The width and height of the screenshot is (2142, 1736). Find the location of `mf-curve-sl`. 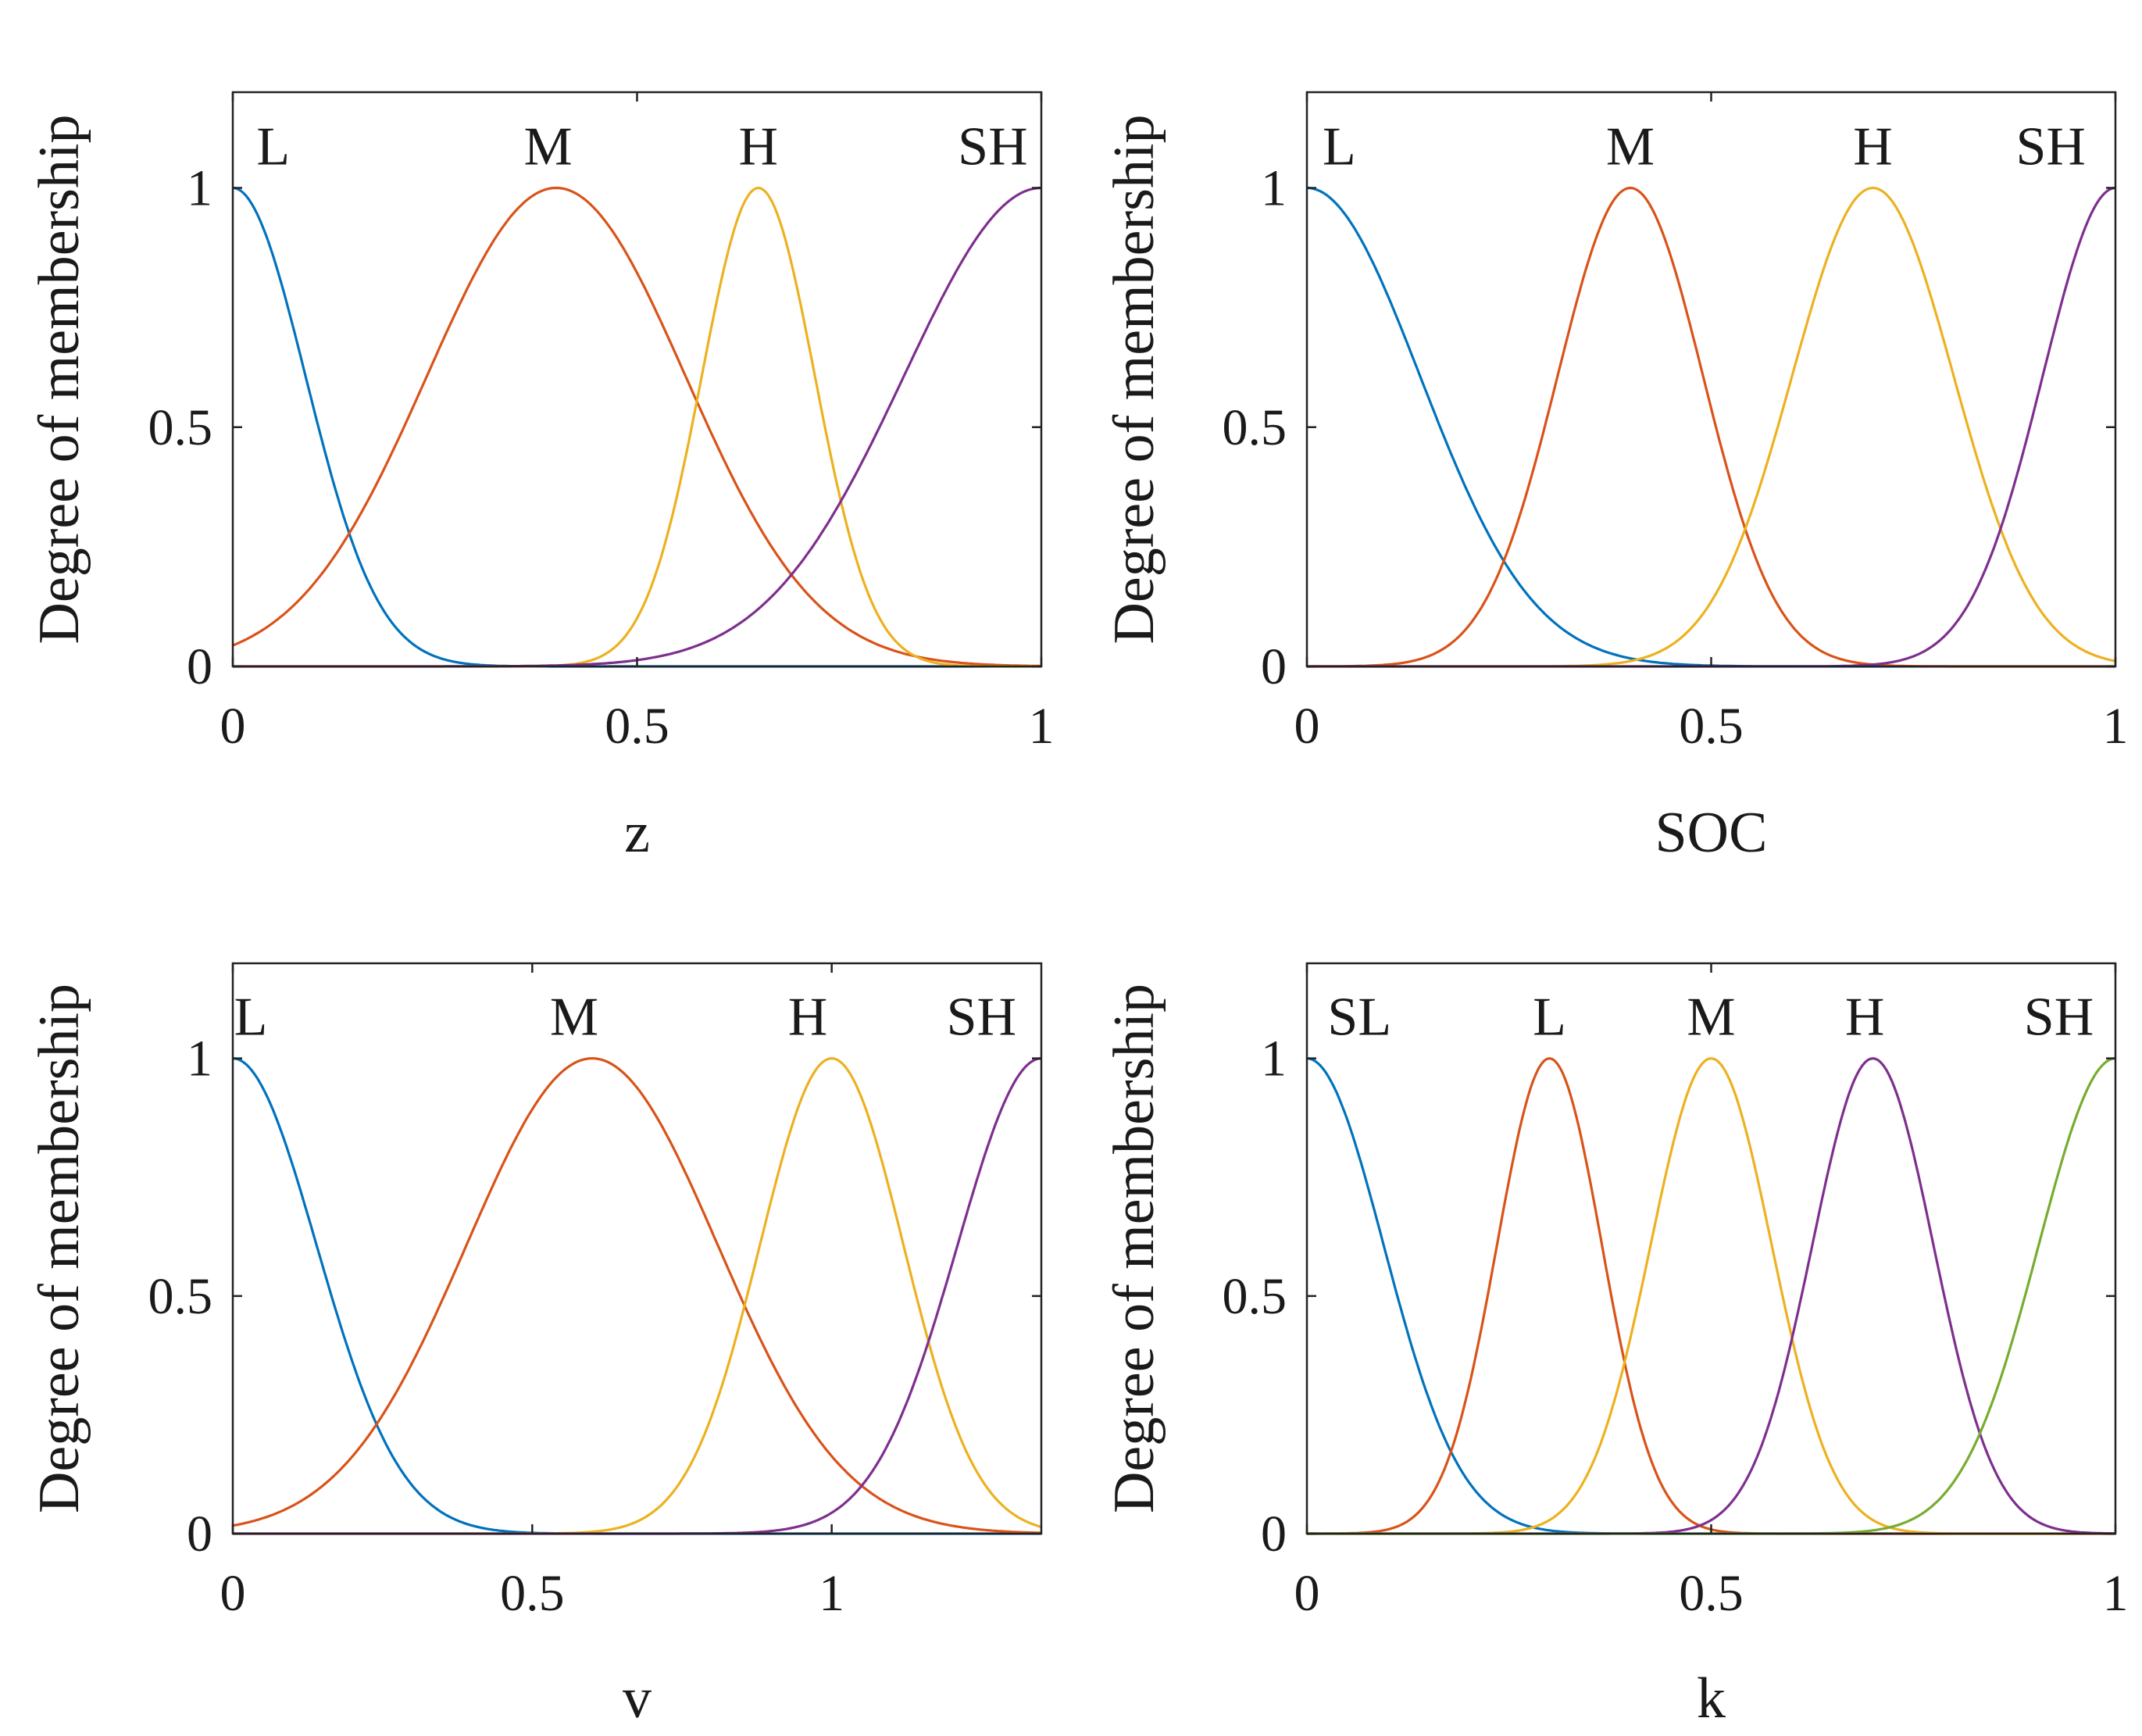

mf-curve-sl is located at coordinates (1710, 1296).